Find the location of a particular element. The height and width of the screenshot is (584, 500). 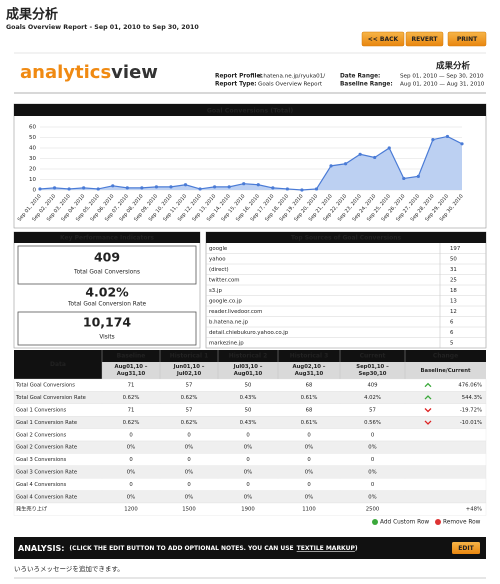

analysis-link: TEXTILE MARKUP is located at coordinates (326, 548).